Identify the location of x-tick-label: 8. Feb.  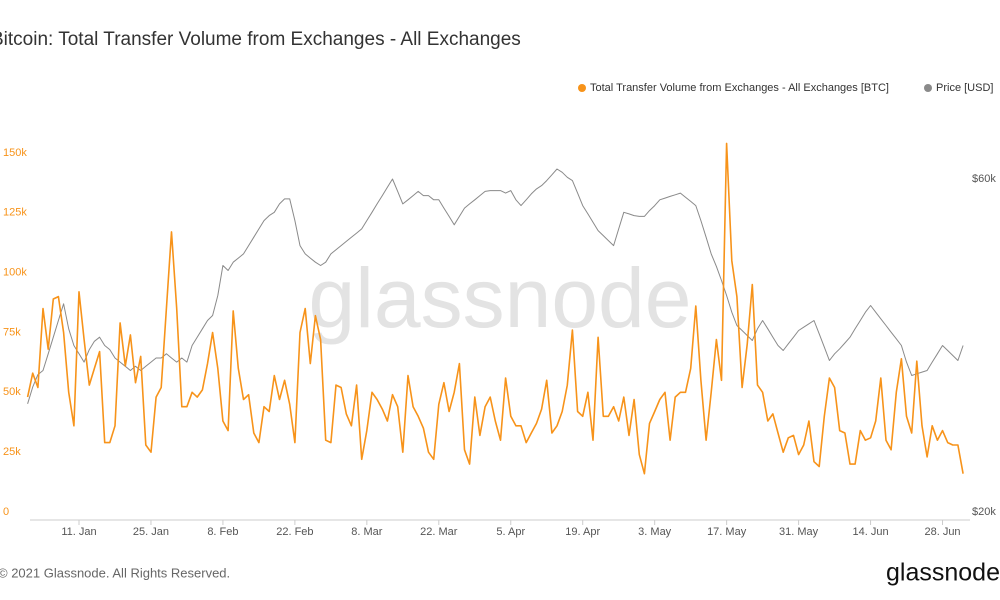
(222, 532).